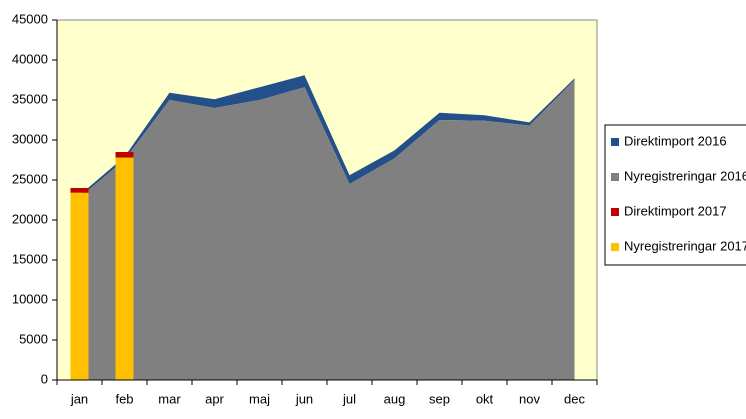  I want to click on y-tick-label: 35000, so click(30, 98).